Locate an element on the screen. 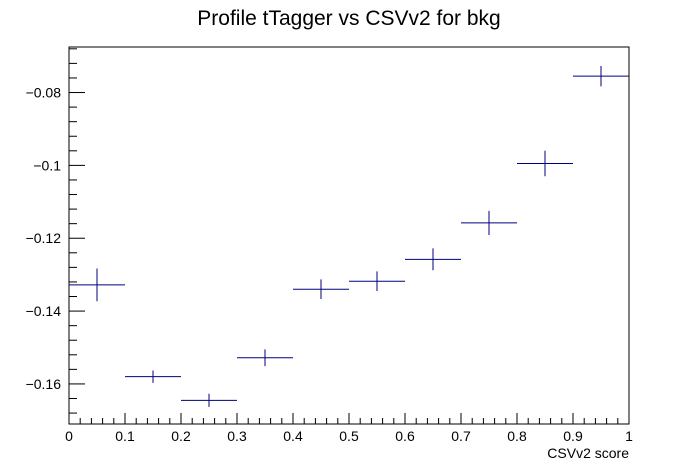 The height and width of the screenshot is (473, 698). y-tick-label: −0.14 is located at coordinates (44, 311).